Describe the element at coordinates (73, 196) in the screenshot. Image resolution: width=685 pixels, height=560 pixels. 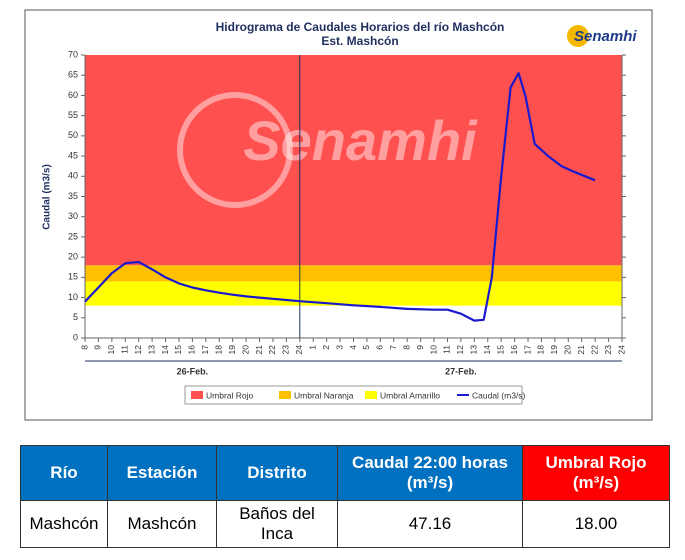
I see `y-tick-label: 35` at that location.